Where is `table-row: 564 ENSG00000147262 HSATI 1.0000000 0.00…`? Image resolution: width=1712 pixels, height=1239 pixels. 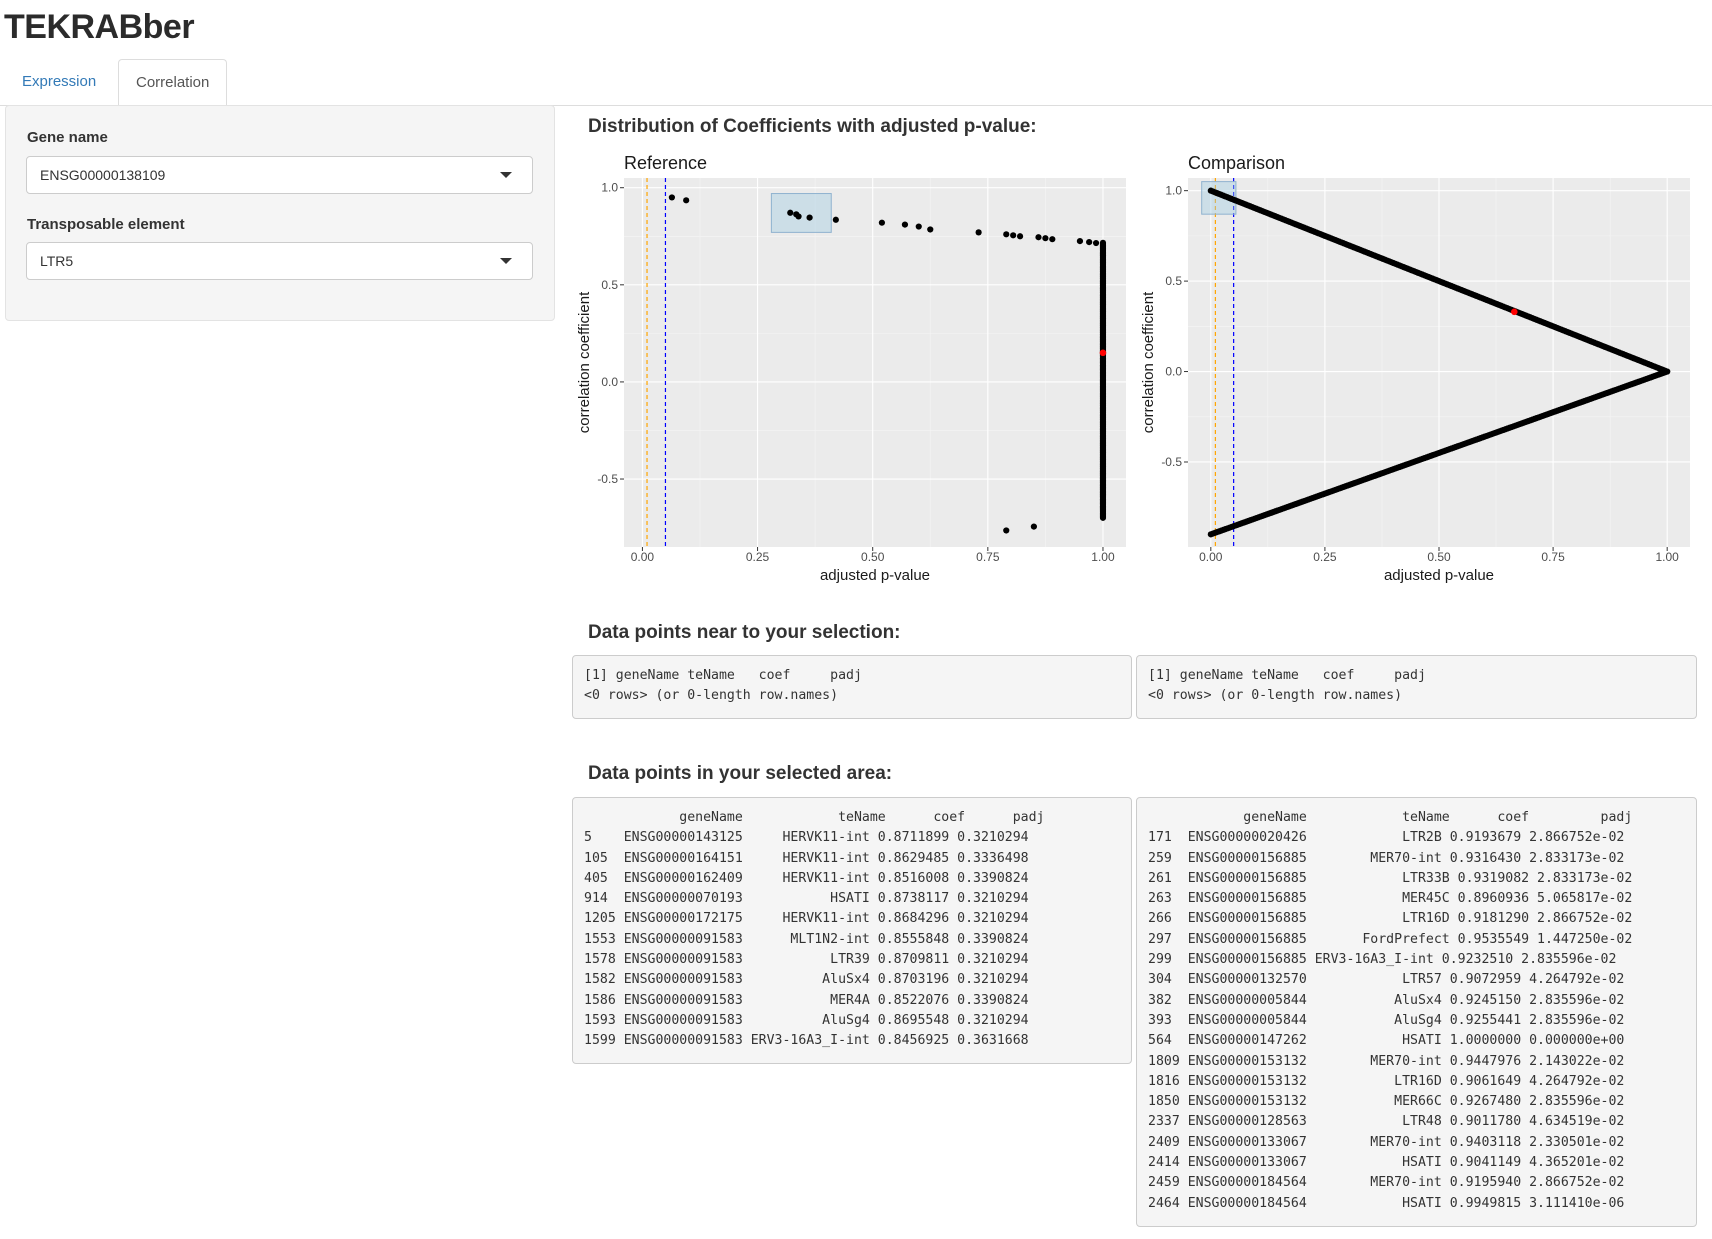 table-row: 564 ENSG00000147262 HSATI 1.0000000 0.00… is located at coordinates (1386, 1041).